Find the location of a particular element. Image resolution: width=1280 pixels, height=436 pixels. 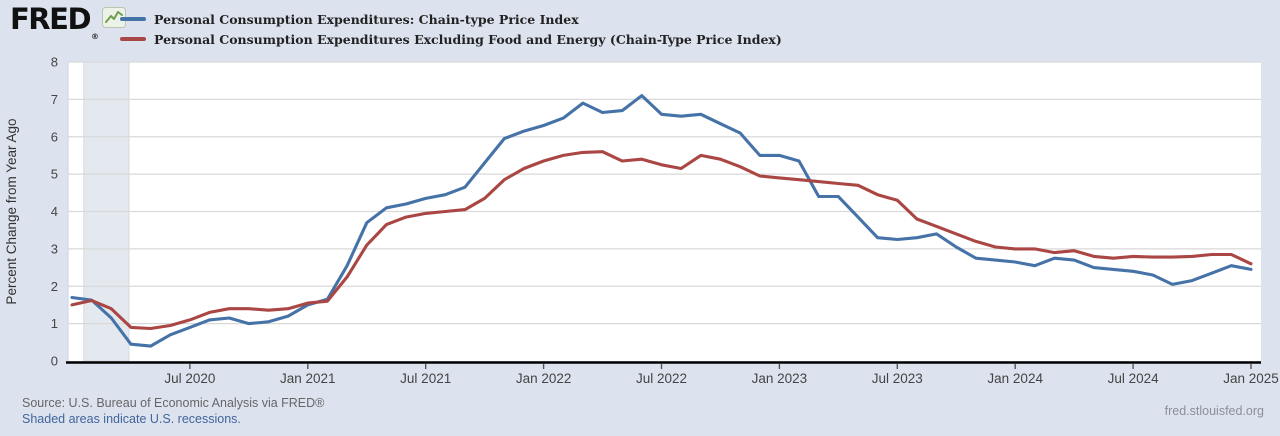

x-tick-label-Jan 2024: Jan 2024 is located at coordinates (1015, 378).